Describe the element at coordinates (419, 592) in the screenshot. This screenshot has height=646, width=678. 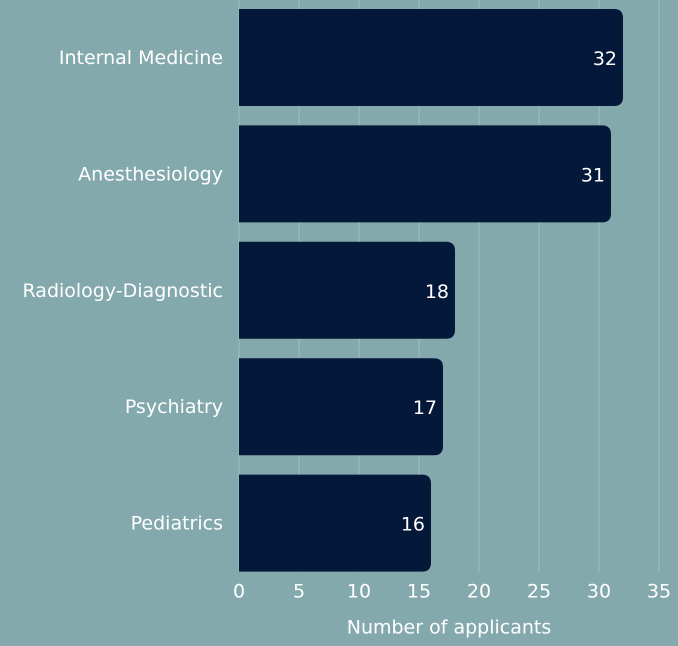
I see `x-tick-label: 15` at that location.